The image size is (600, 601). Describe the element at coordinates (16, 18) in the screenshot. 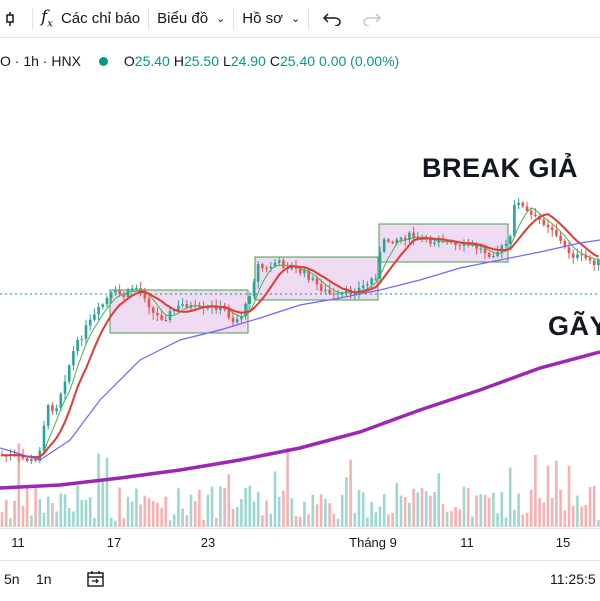

I see `chart-type-button` at that location.